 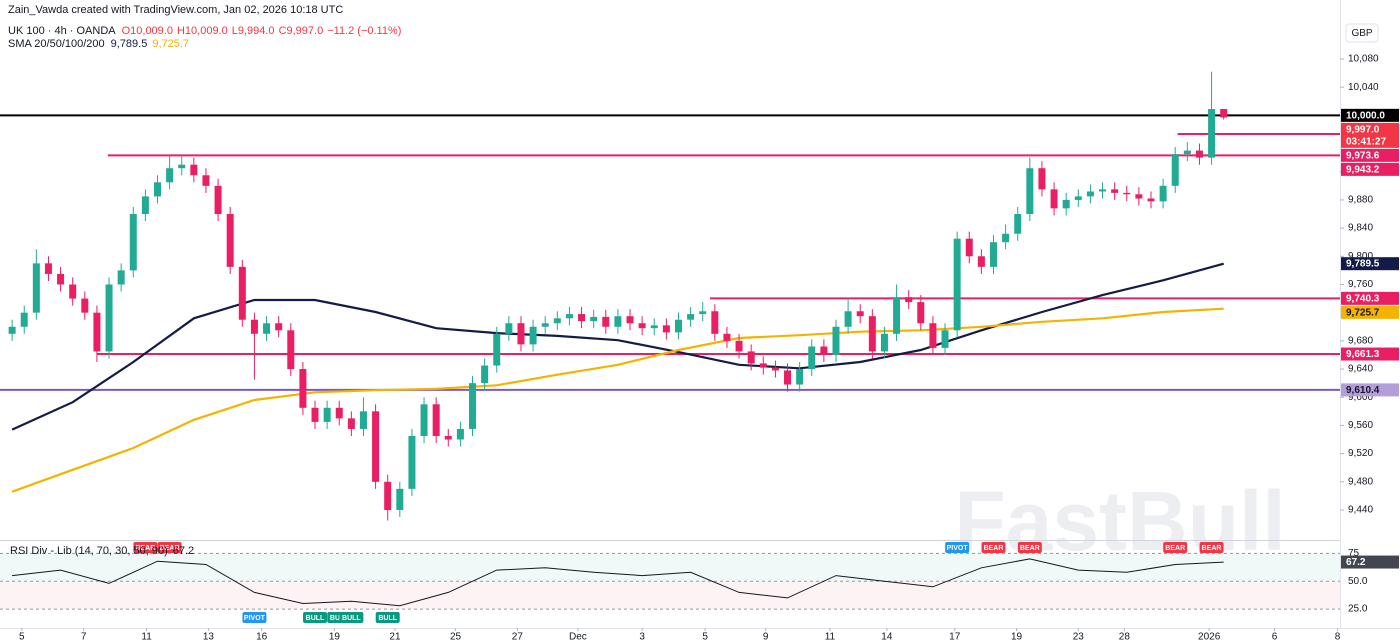 I want to click on y-tick-label: 9,480, so click(x=1360, y=481).